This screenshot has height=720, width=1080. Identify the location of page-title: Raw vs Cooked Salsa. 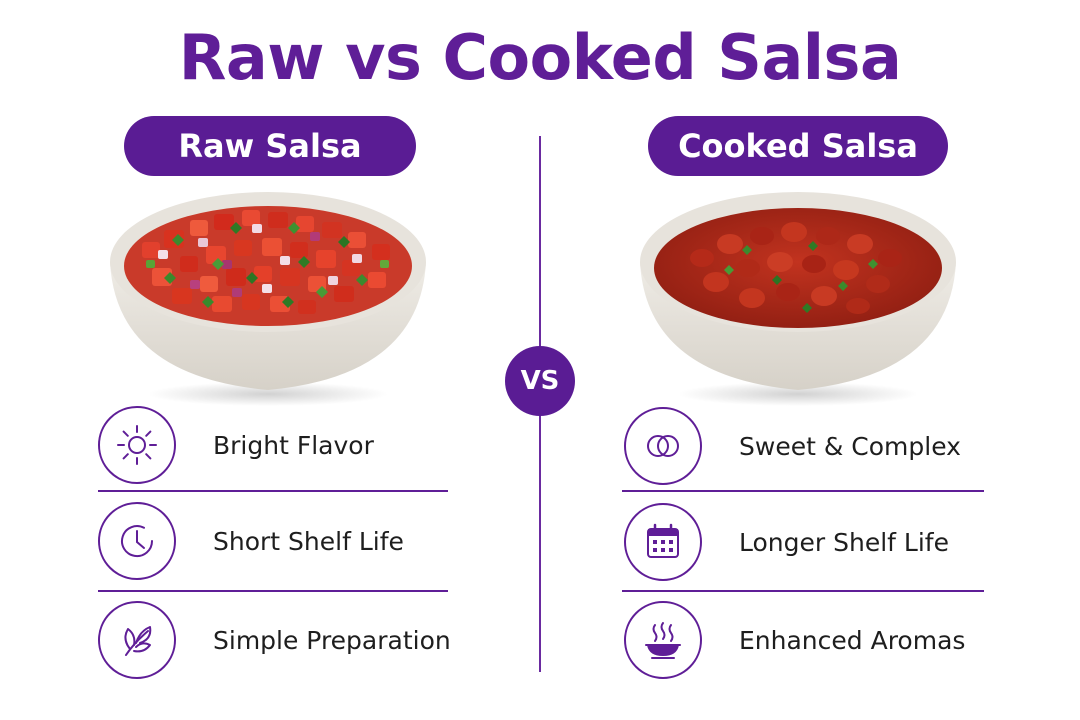
(540, 57).